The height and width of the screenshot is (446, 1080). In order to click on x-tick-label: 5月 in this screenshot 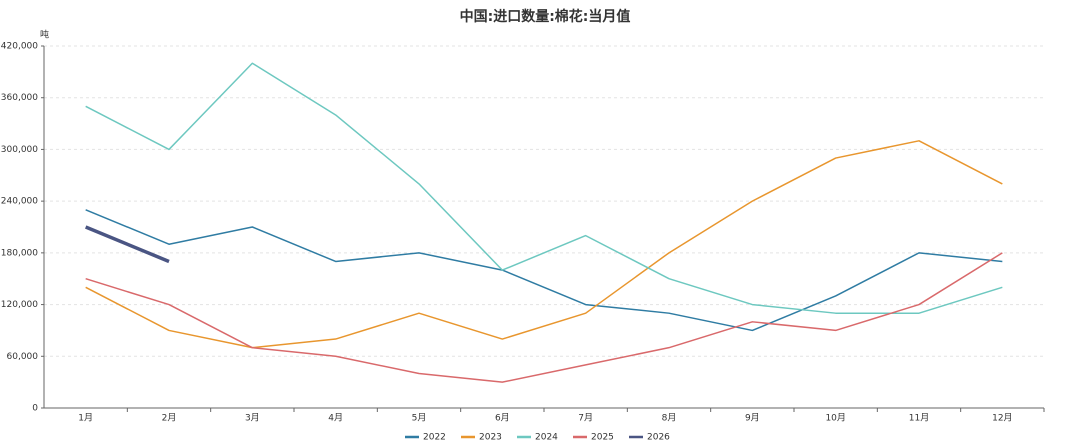, I will do `click(419, 418)`.